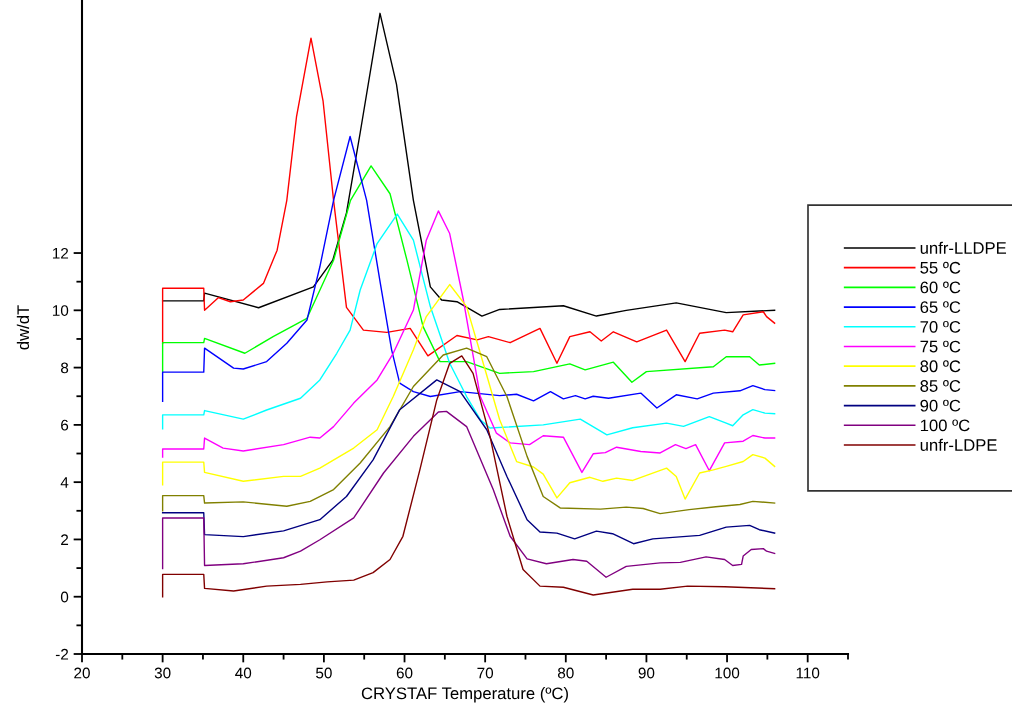 Image resolution: width=1012 pixels, height=716 pixels. Describe the element at coordinates (940, 307) in the screenshot. I see `legend-label: 65 ºC` at that location.